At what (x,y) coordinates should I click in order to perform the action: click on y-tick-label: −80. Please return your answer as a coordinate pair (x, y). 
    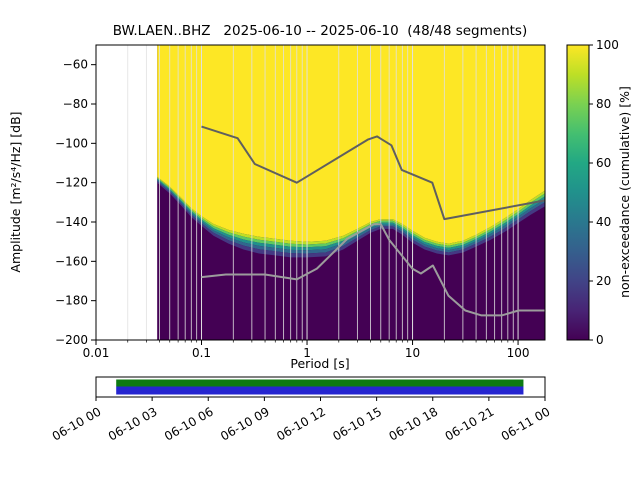
    Looking at the image, I should click on (75, 104).